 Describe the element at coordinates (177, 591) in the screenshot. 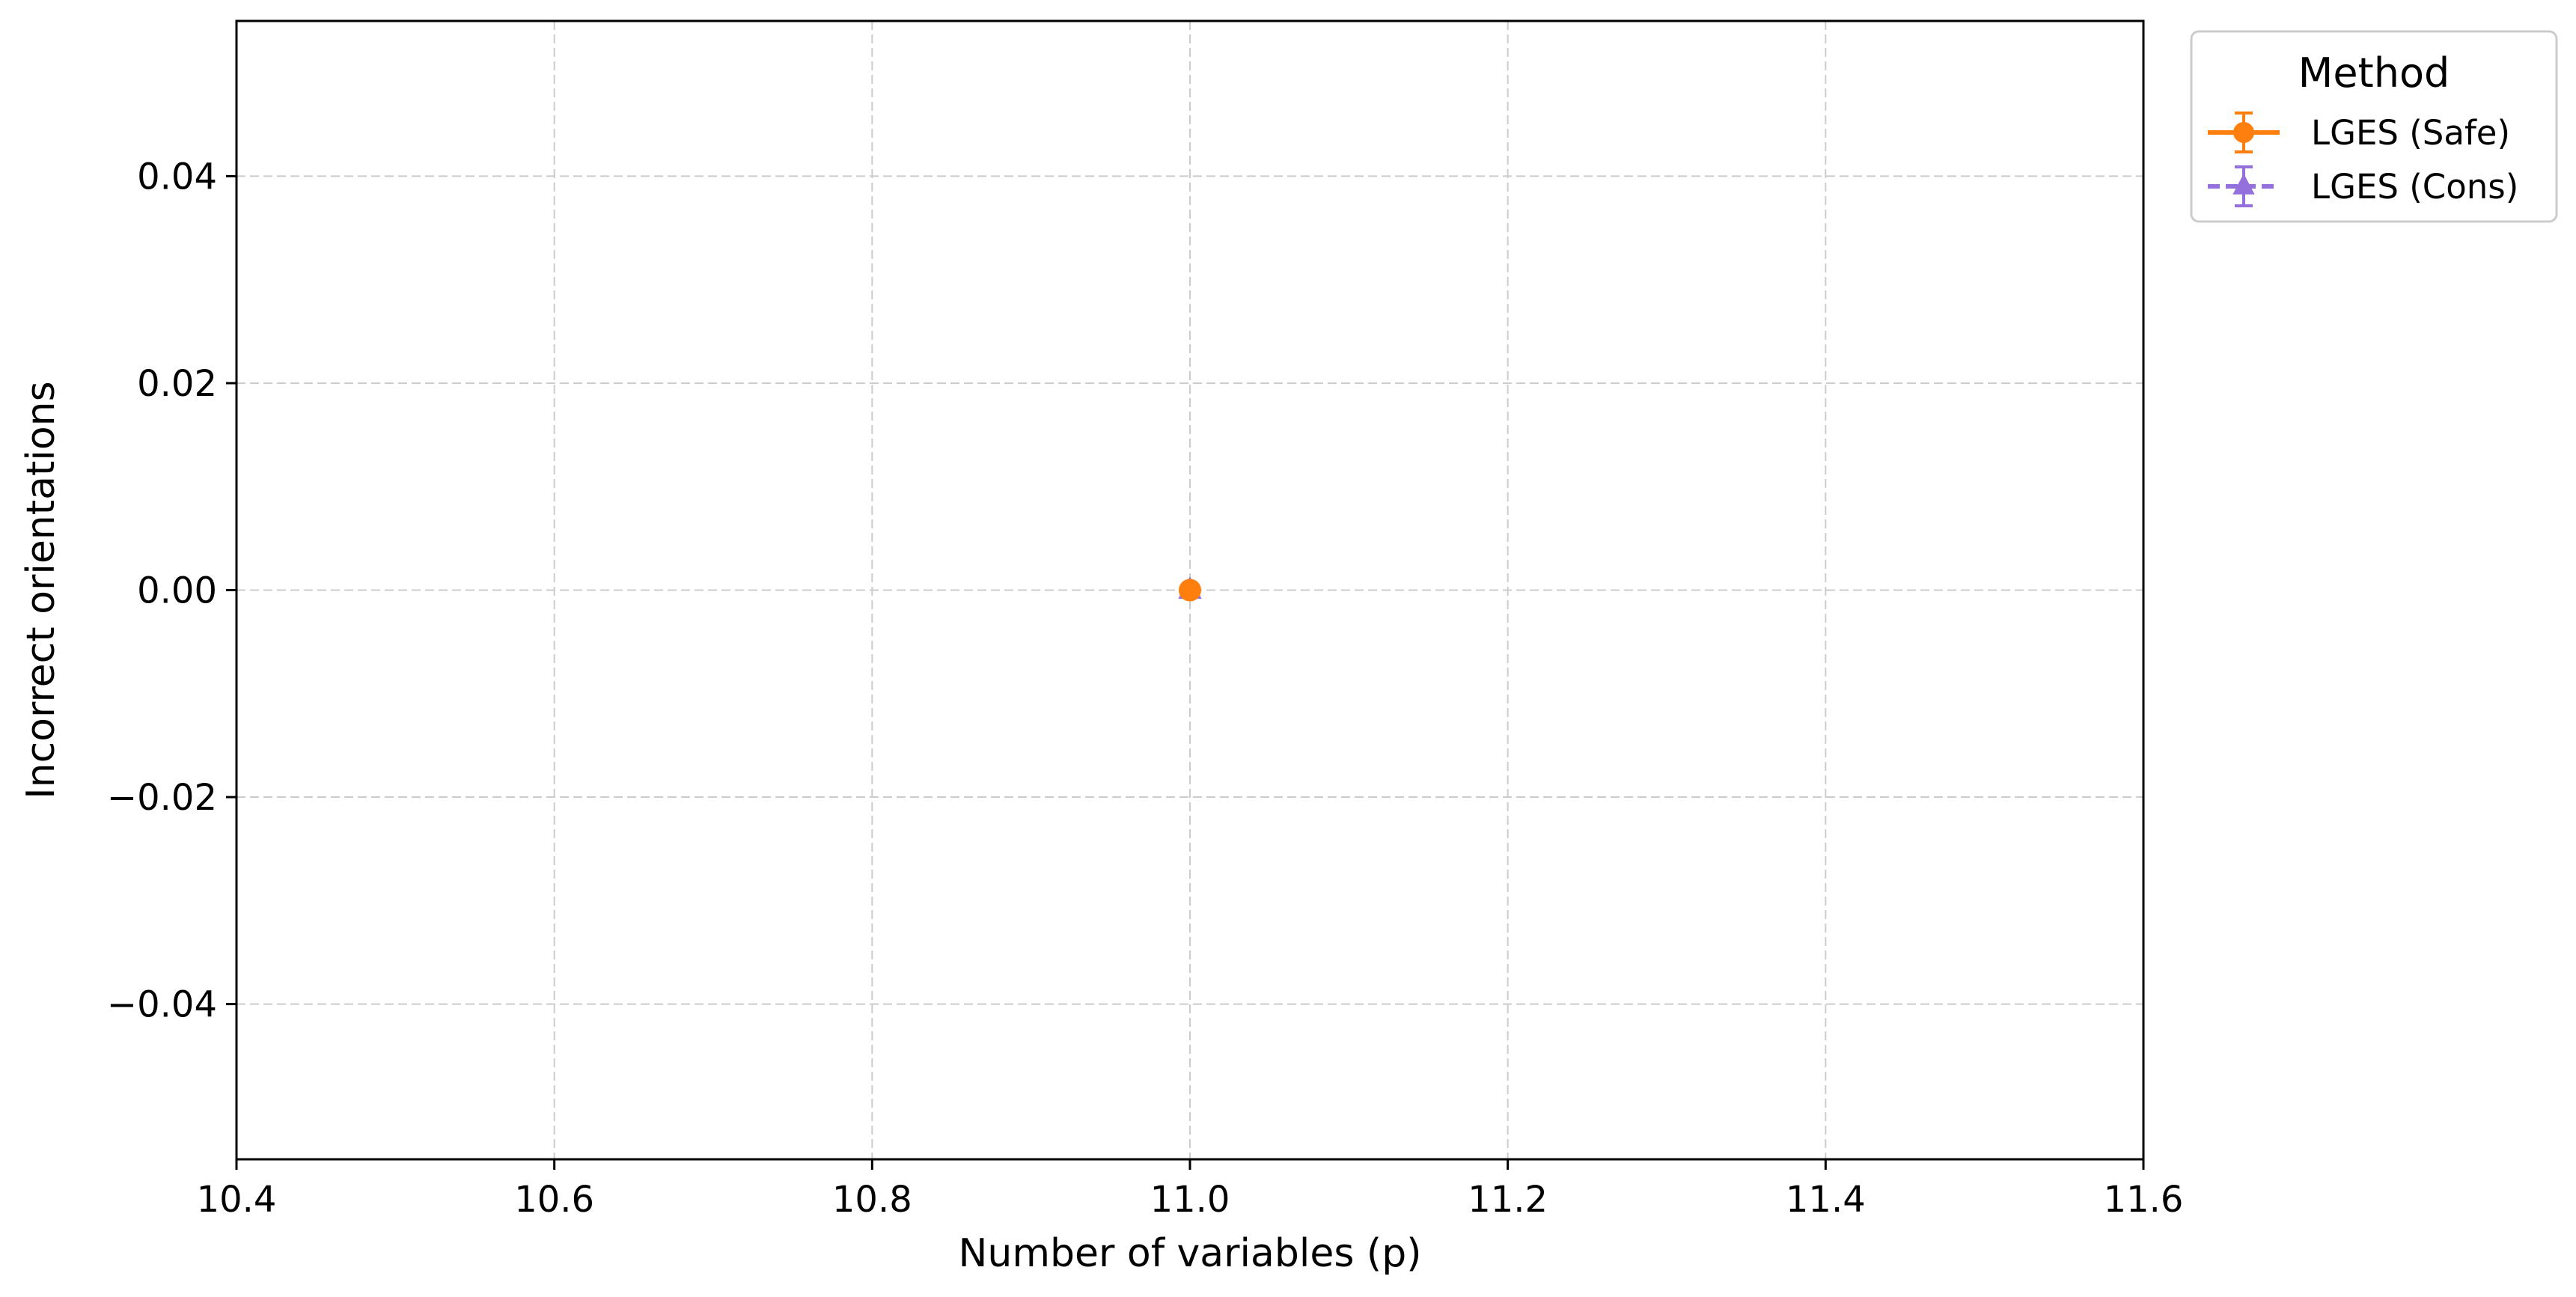

I see `y-tick-label: 0.00` at that location.